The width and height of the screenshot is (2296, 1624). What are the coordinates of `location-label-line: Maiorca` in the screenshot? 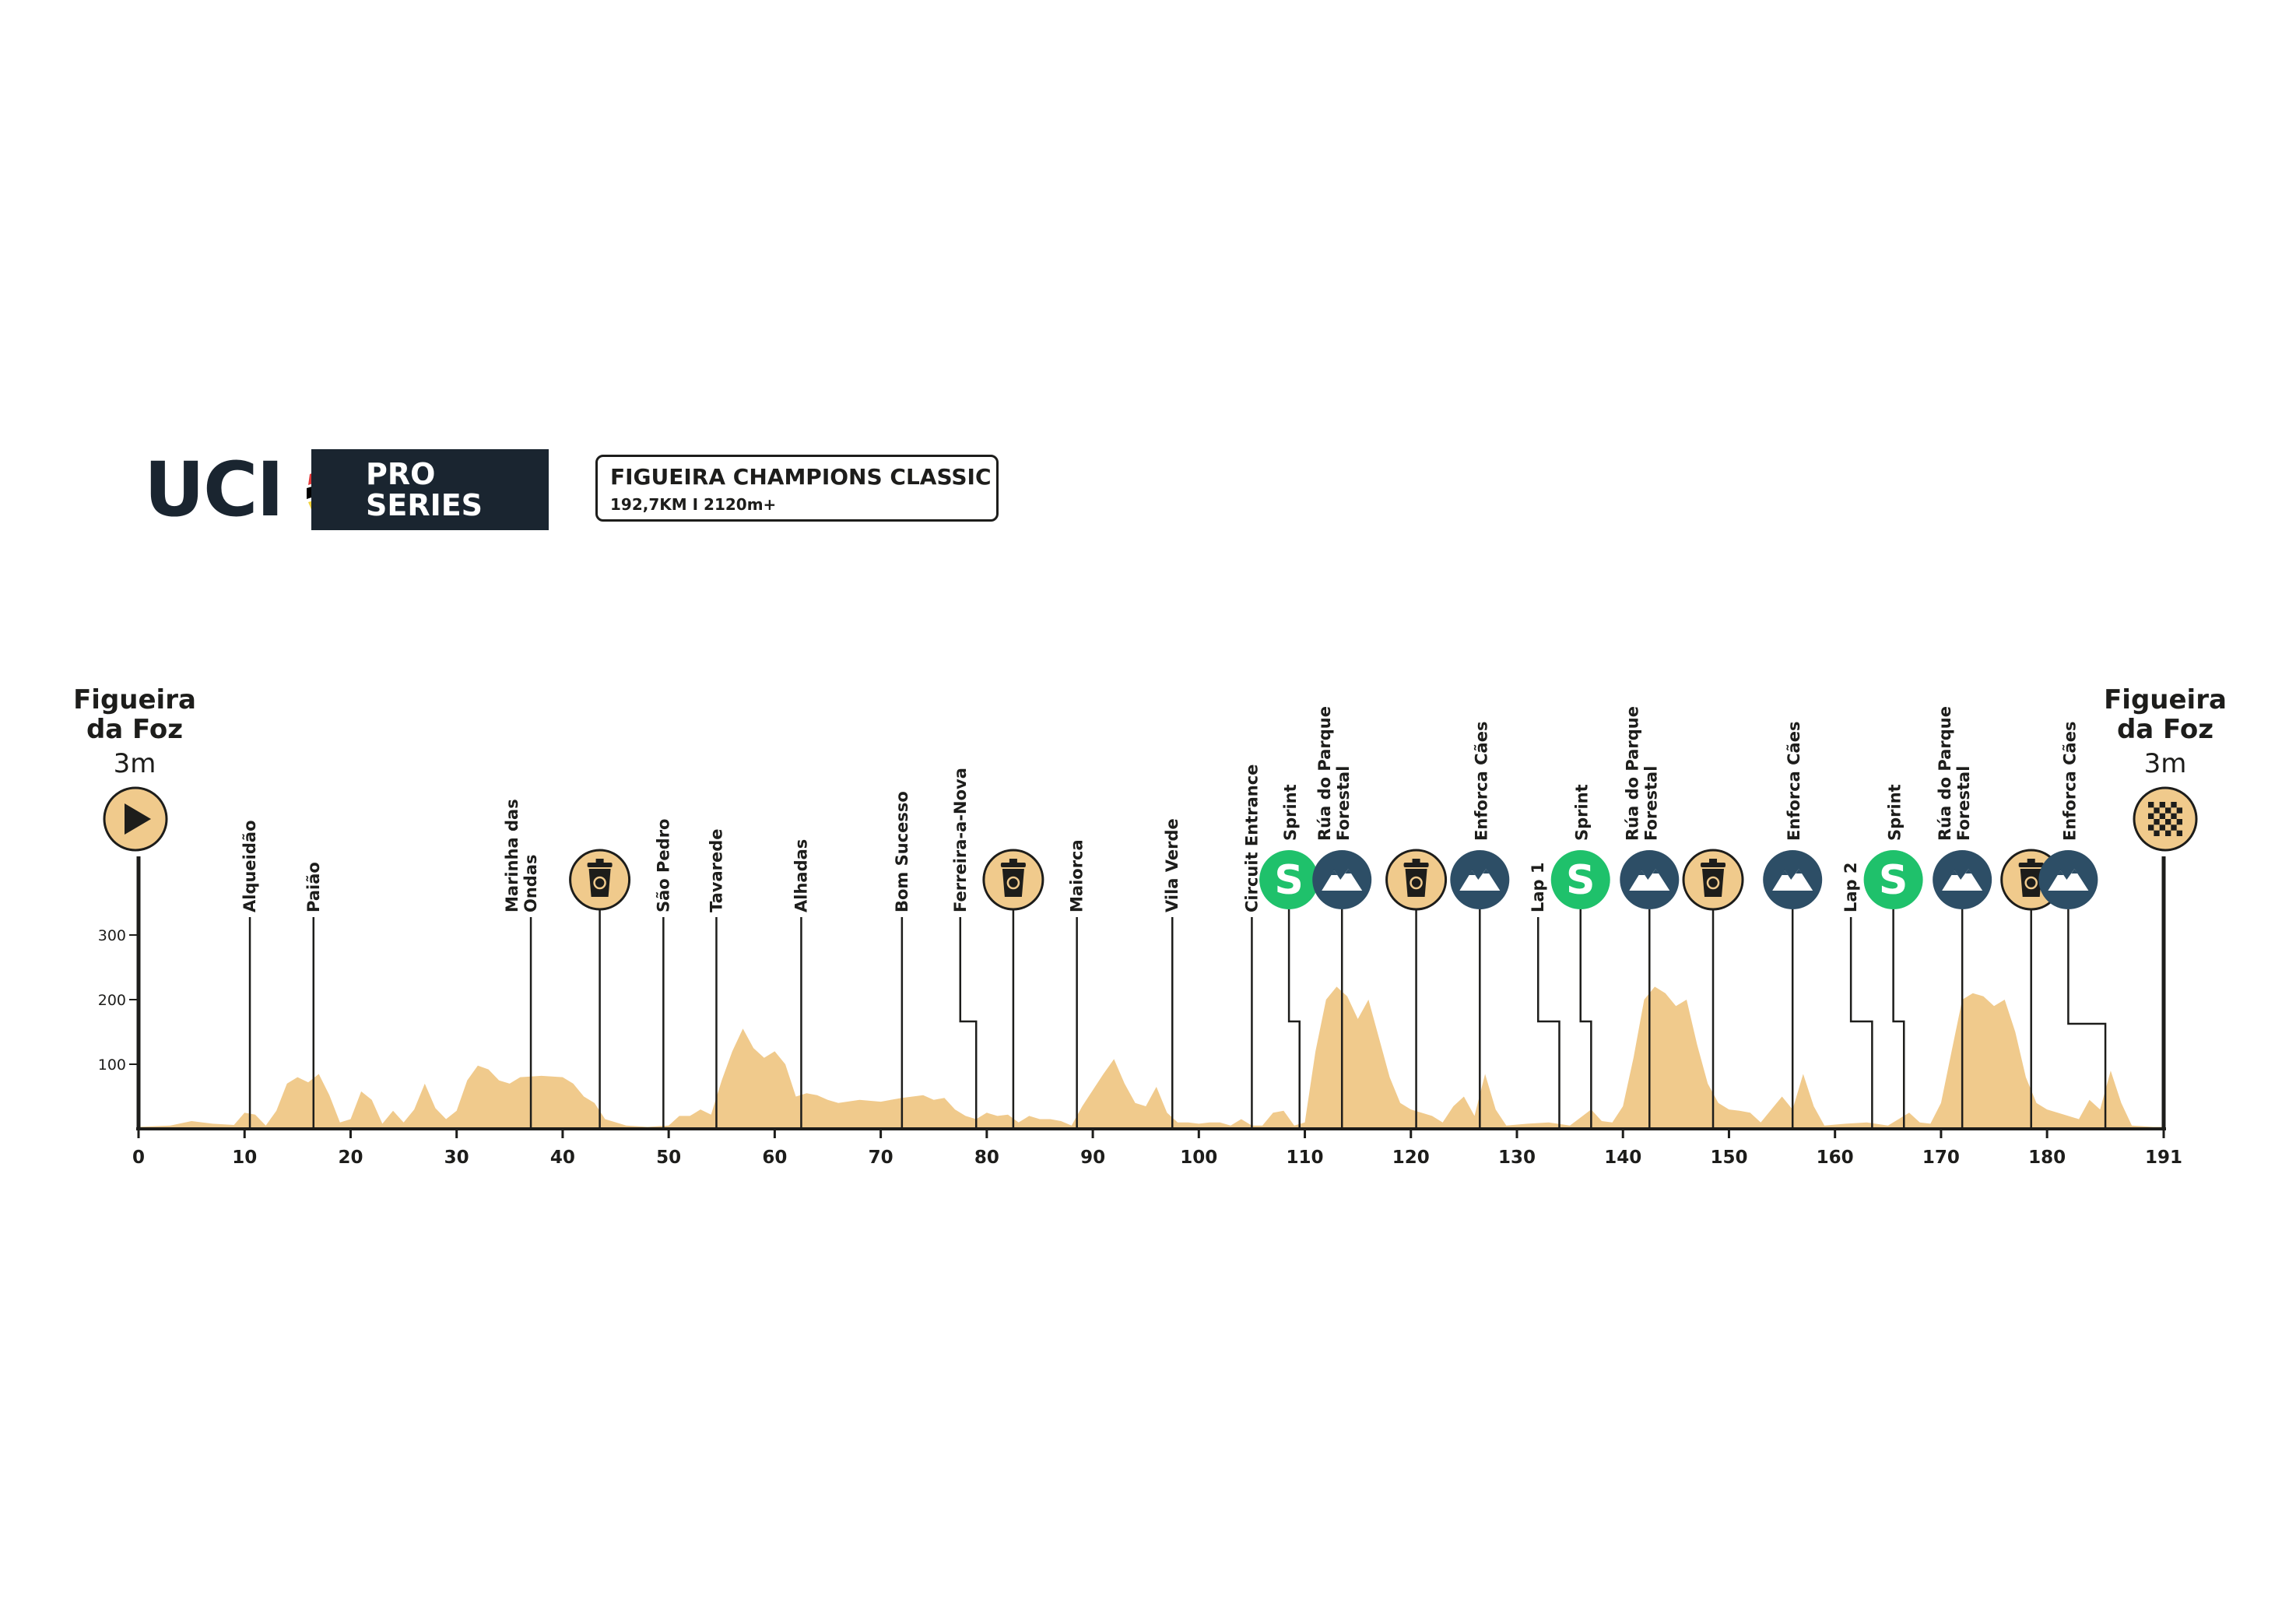 It's located at (1077, 876).